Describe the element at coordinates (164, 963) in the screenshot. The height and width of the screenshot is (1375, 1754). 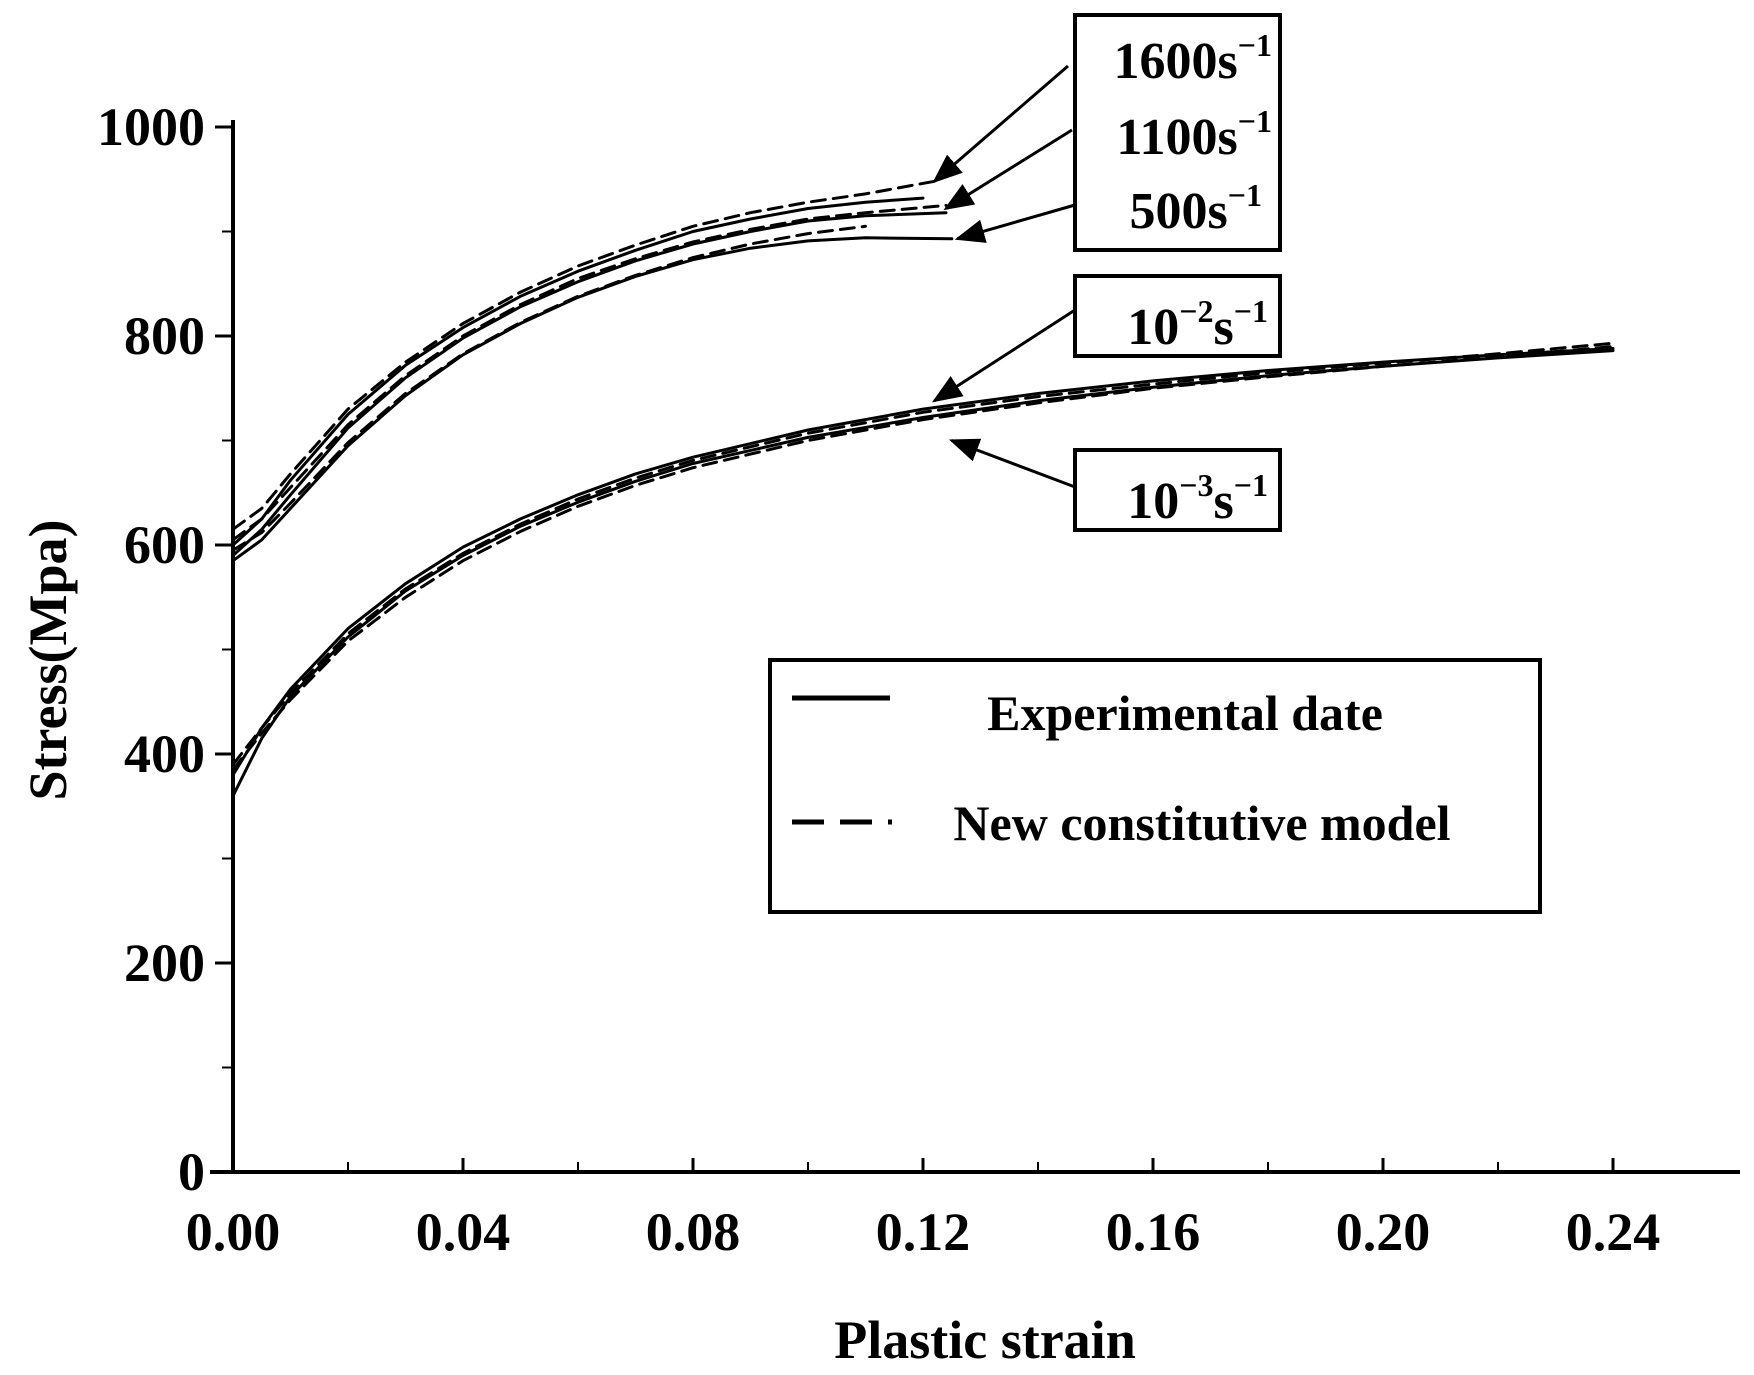
I see `y-tick-label: 200` at that location.